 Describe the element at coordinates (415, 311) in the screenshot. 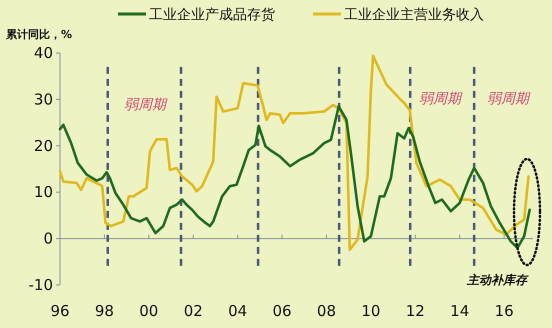

I see `x-tick-label: 12` at that location.